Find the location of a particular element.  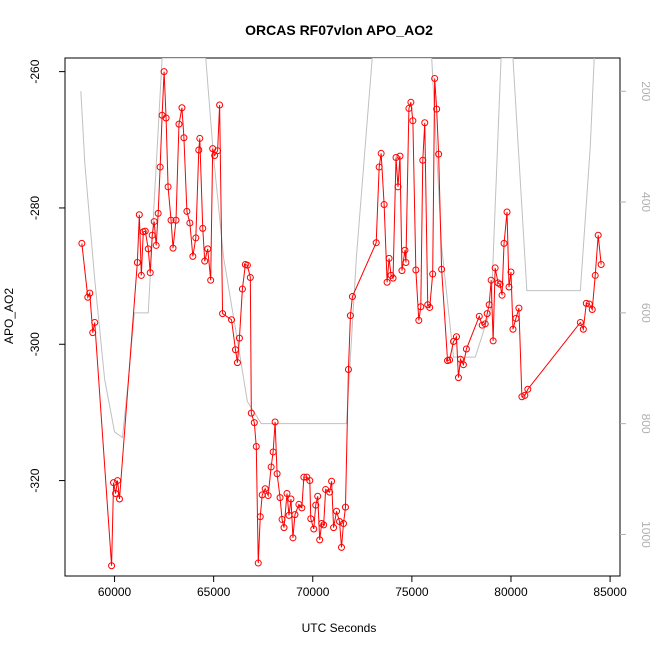

y-tick-label: -300 is located at coordinates (35, 344).